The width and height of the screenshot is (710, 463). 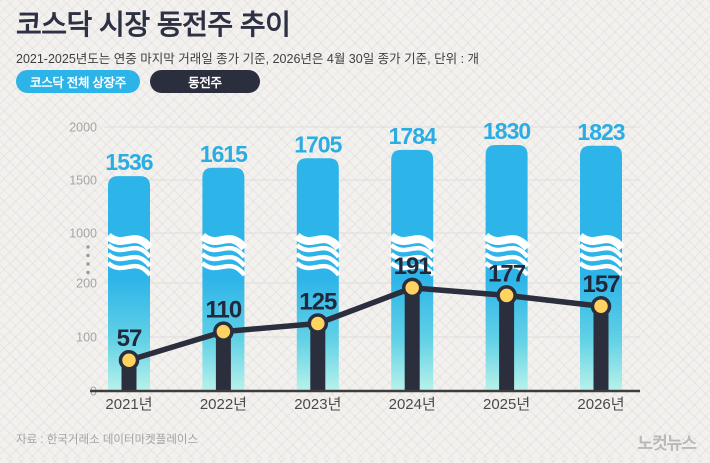 I want to click on x-axis-category-label: 2021년, so click(x=128, y=404).